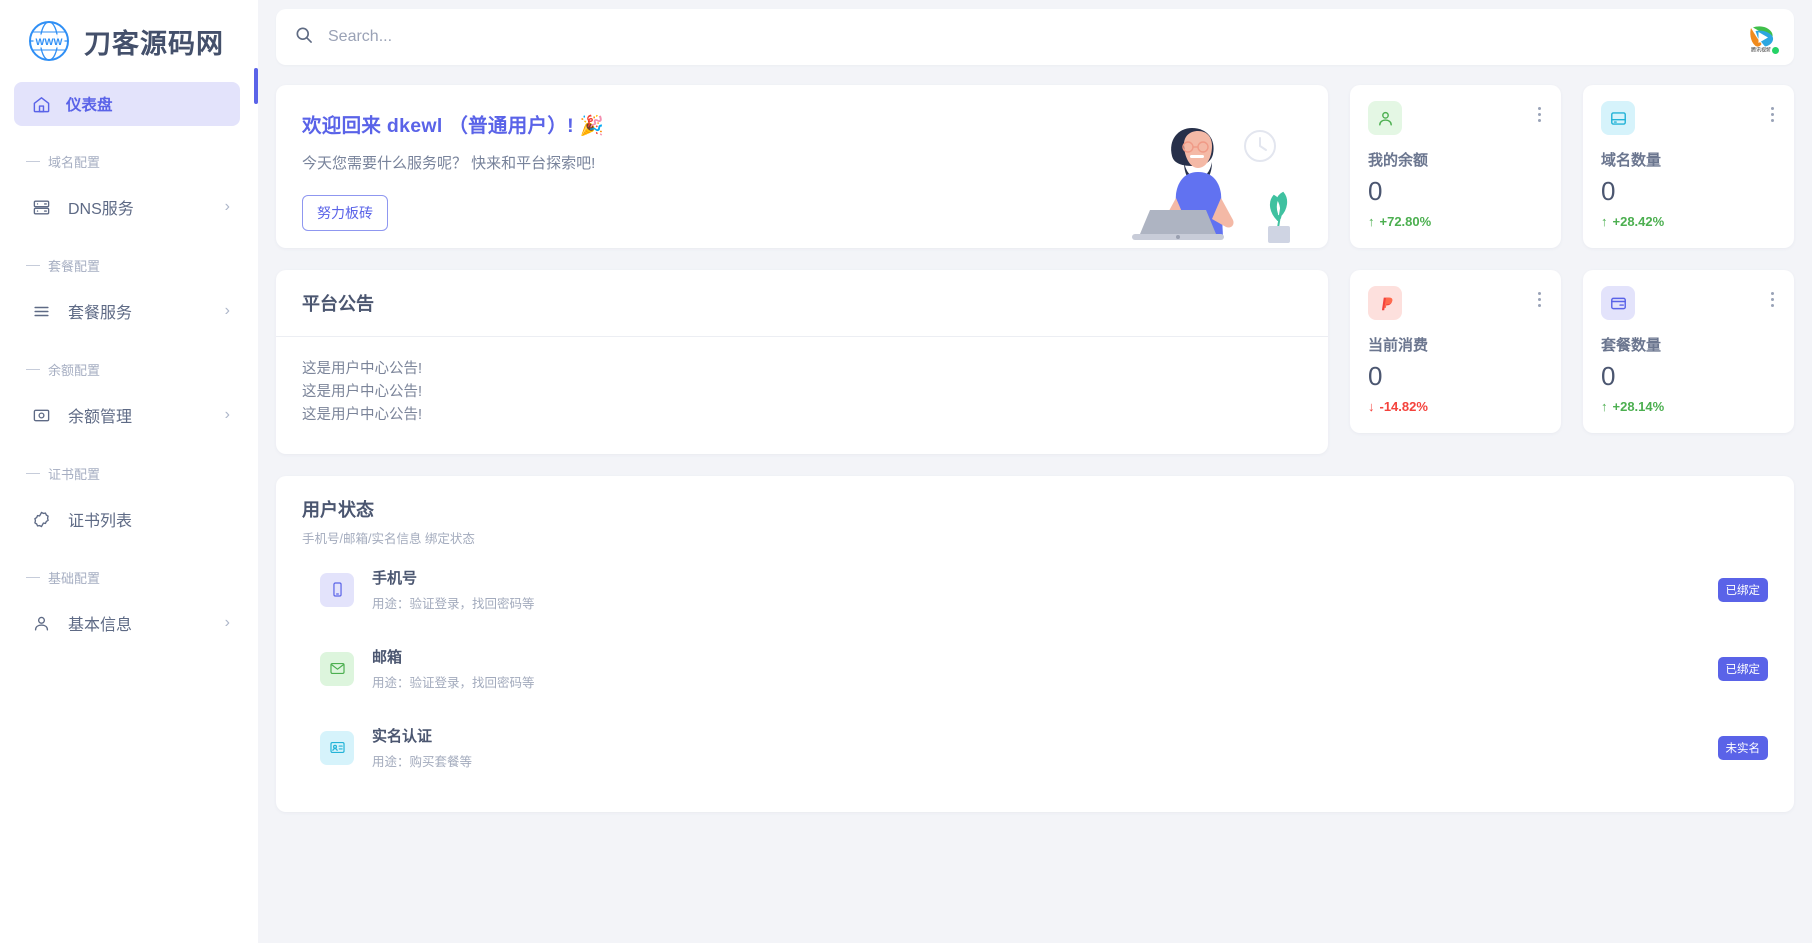 This screenshot has width=1812, height=943. Describe the element at coordinates (1455, 351) in the screenshot. I see `stat-card-current-spend: 当前消费 0 ↓ -14.82%` at that location.